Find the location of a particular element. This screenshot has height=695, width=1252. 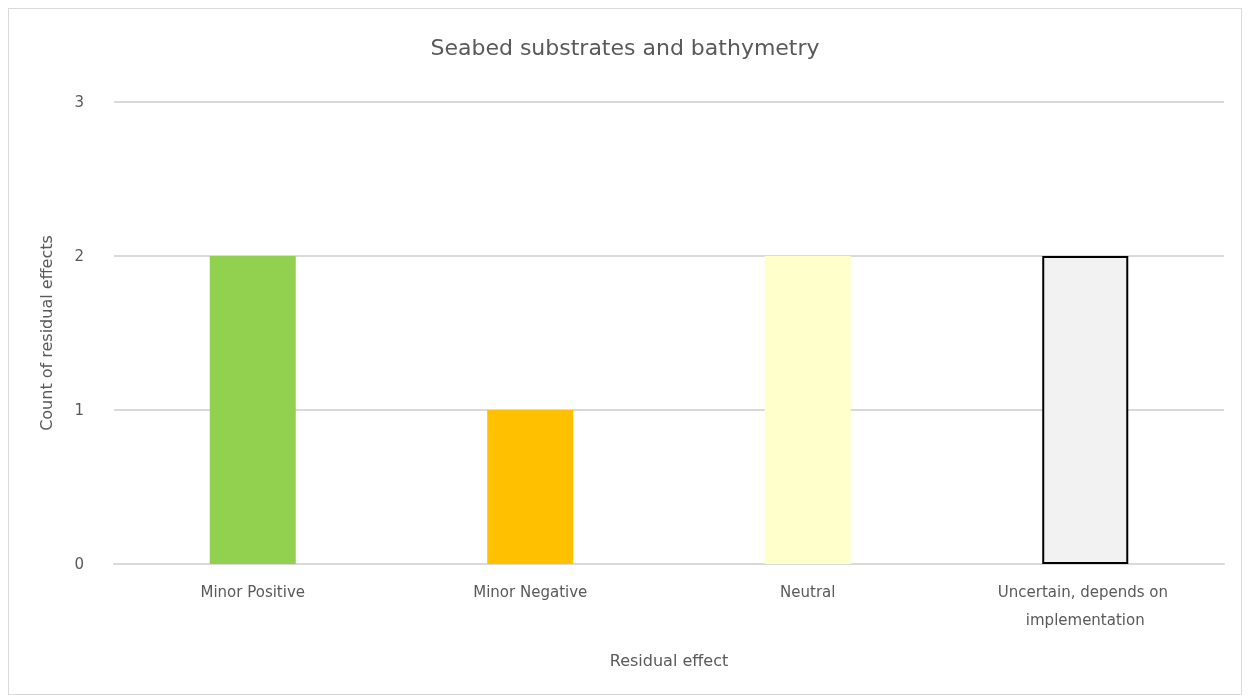

y-tick-label: 2 is located at coordinates (79, 256).